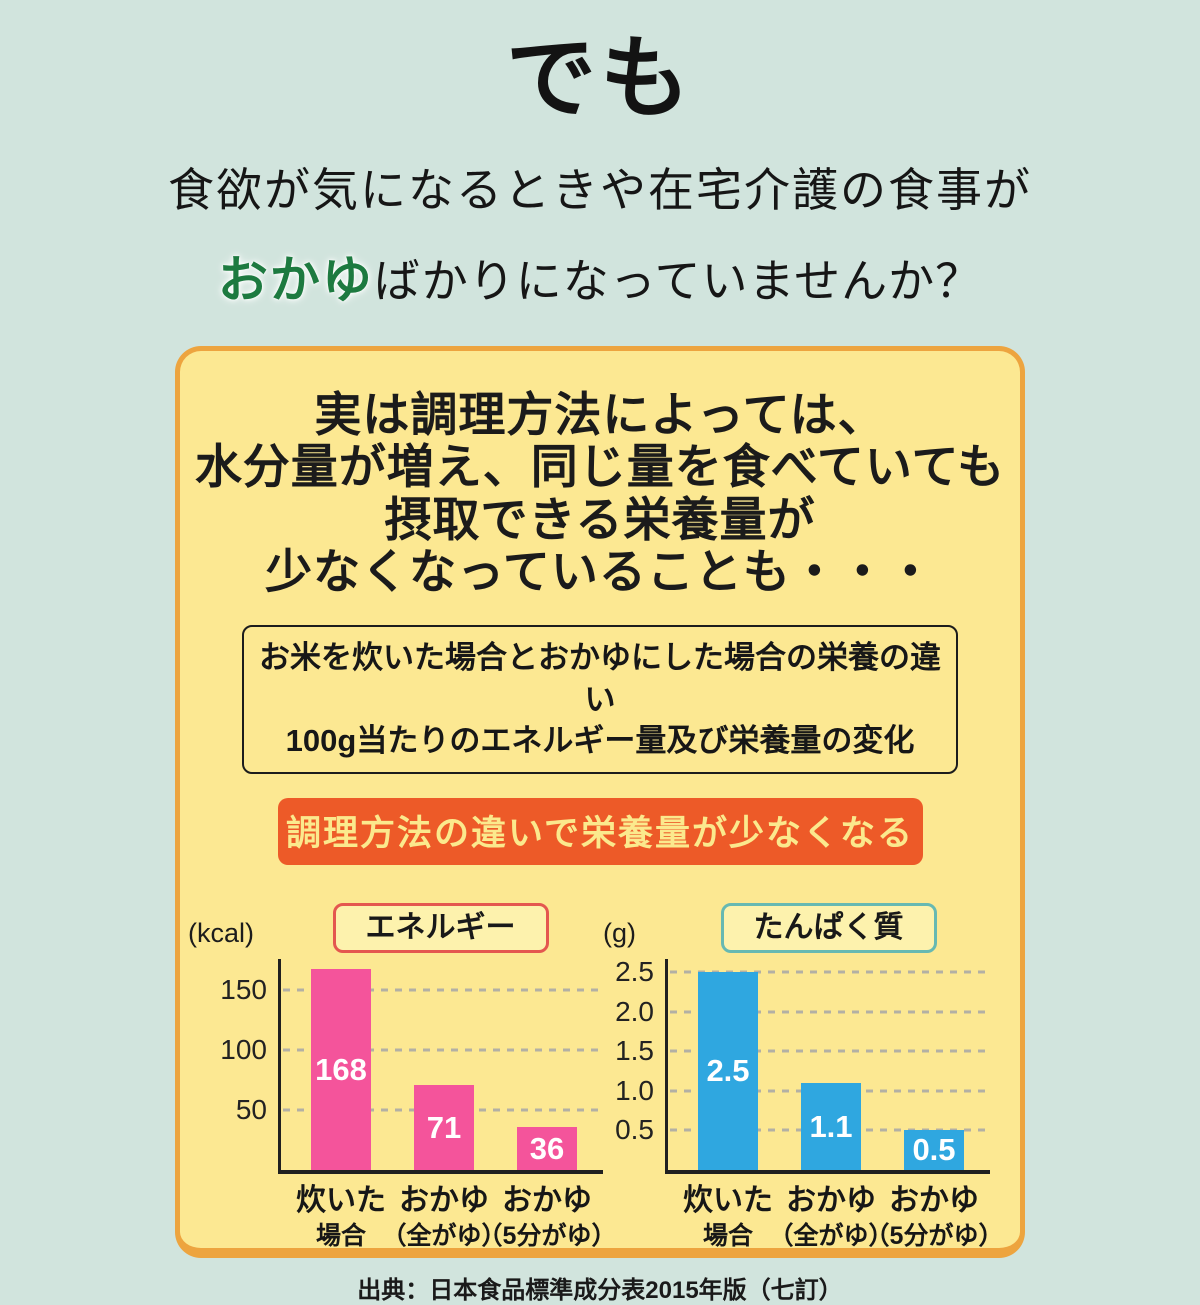 This screenshot has width=1200, height=1305. Describe the element at coordinates (243, 990) in the screenshot. I see `y-axis-tick-label: 150` at that location.